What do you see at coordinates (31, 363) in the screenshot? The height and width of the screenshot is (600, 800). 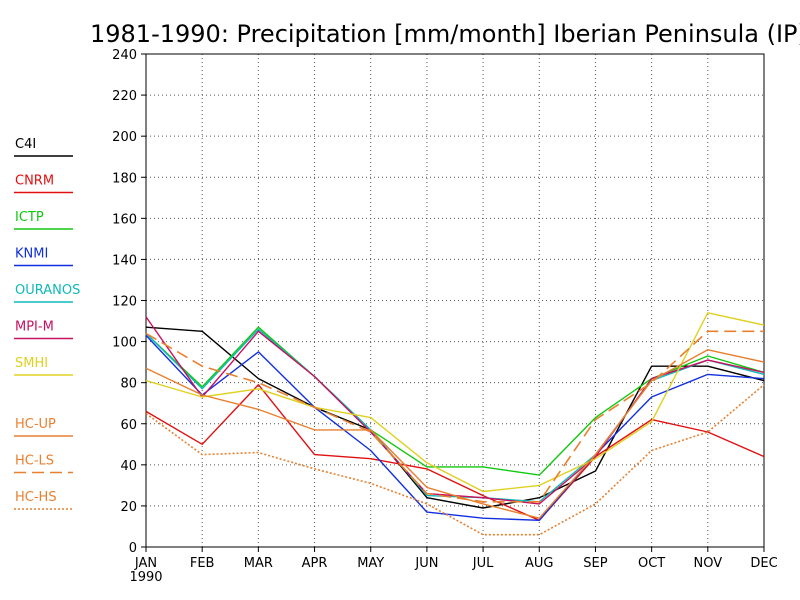 I see `legend-label-smhi: SMHI` at bounding box center [31, 363].